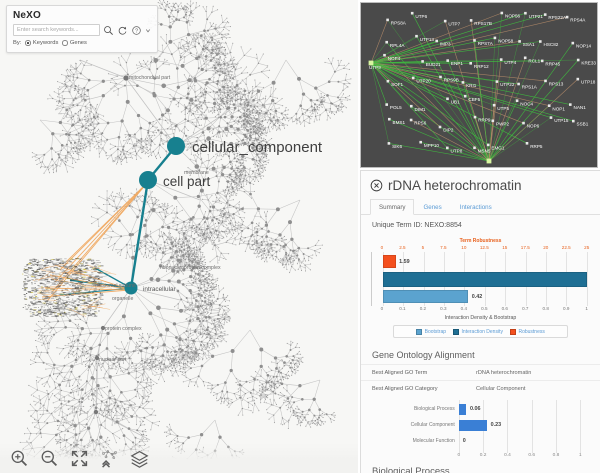 Image resolution: width=600 pixels, height=473 pixels. I want to click on bar-bootstrap, so click(425, 296).